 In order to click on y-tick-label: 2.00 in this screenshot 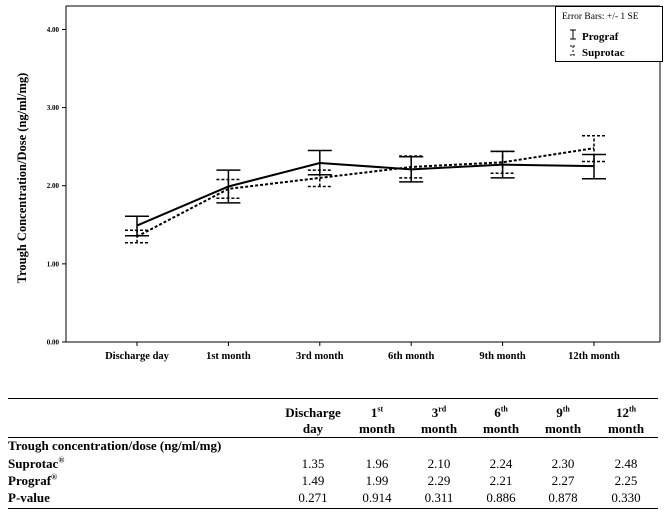, I will do `click(53, 186)`.